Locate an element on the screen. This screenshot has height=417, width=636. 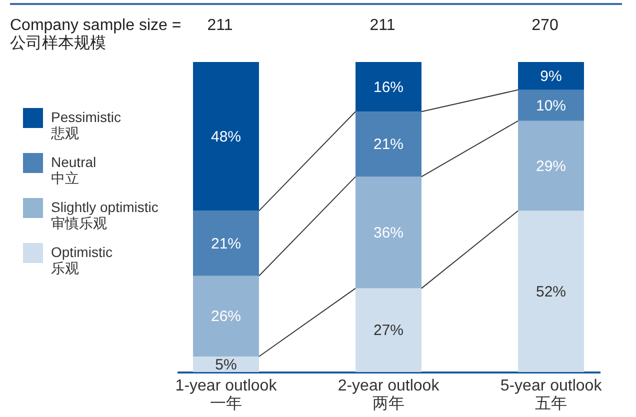
data-label: 26% is located at coordinates (226, 317).